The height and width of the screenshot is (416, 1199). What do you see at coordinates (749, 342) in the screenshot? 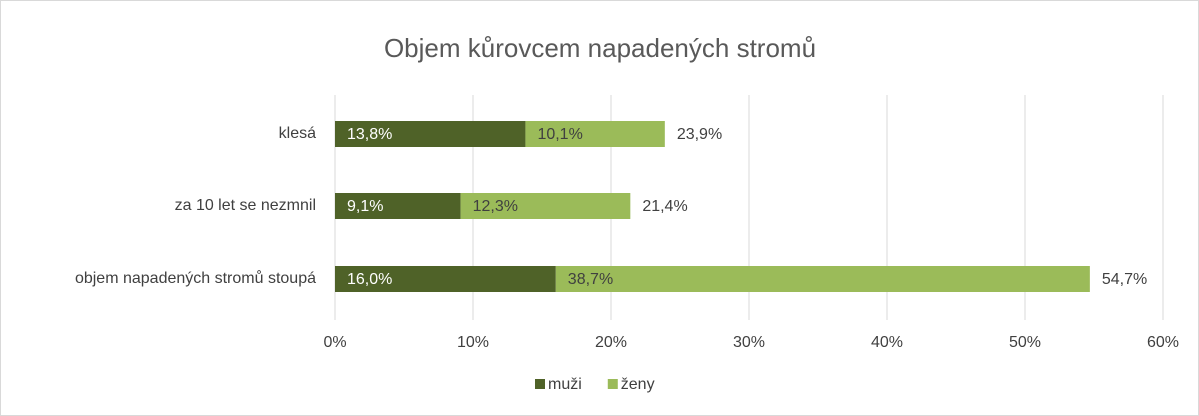
I see `x-tick-label: 30%` at bounding box center [749, 342].